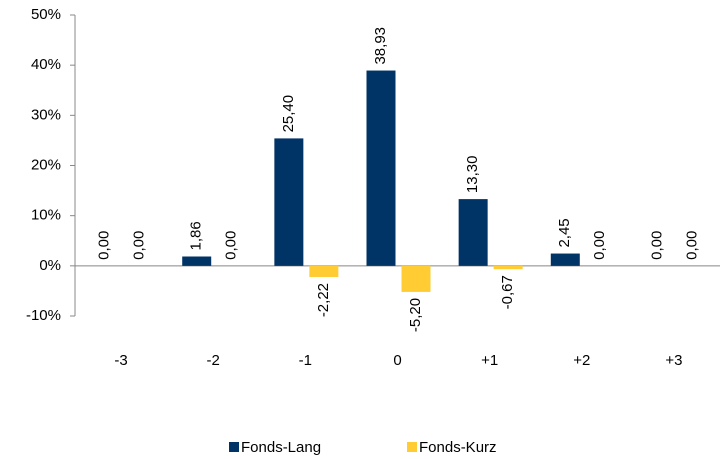 This screenshot has width=723, height=459. What do you see at coordinates (213, 360) in the screenshot?
I see `x-tick-label: -2` at bounding box center [213, 360].